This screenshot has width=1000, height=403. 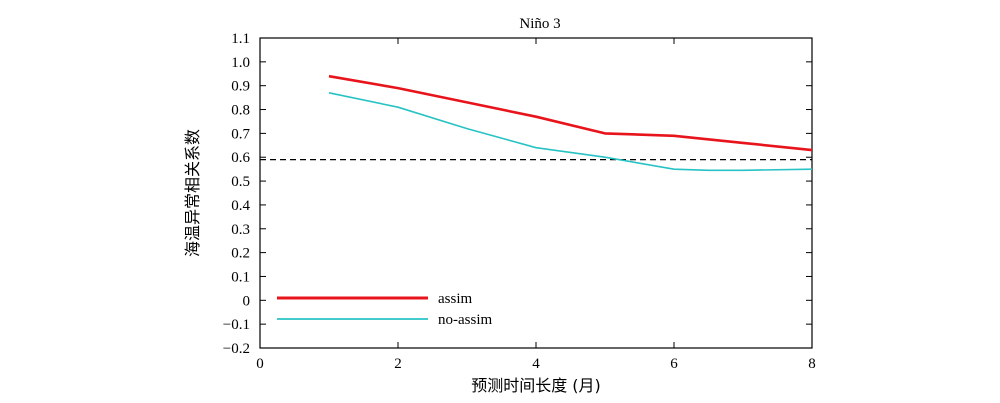 I want to click on series-line-no-assim, so click(x=570, y=132).